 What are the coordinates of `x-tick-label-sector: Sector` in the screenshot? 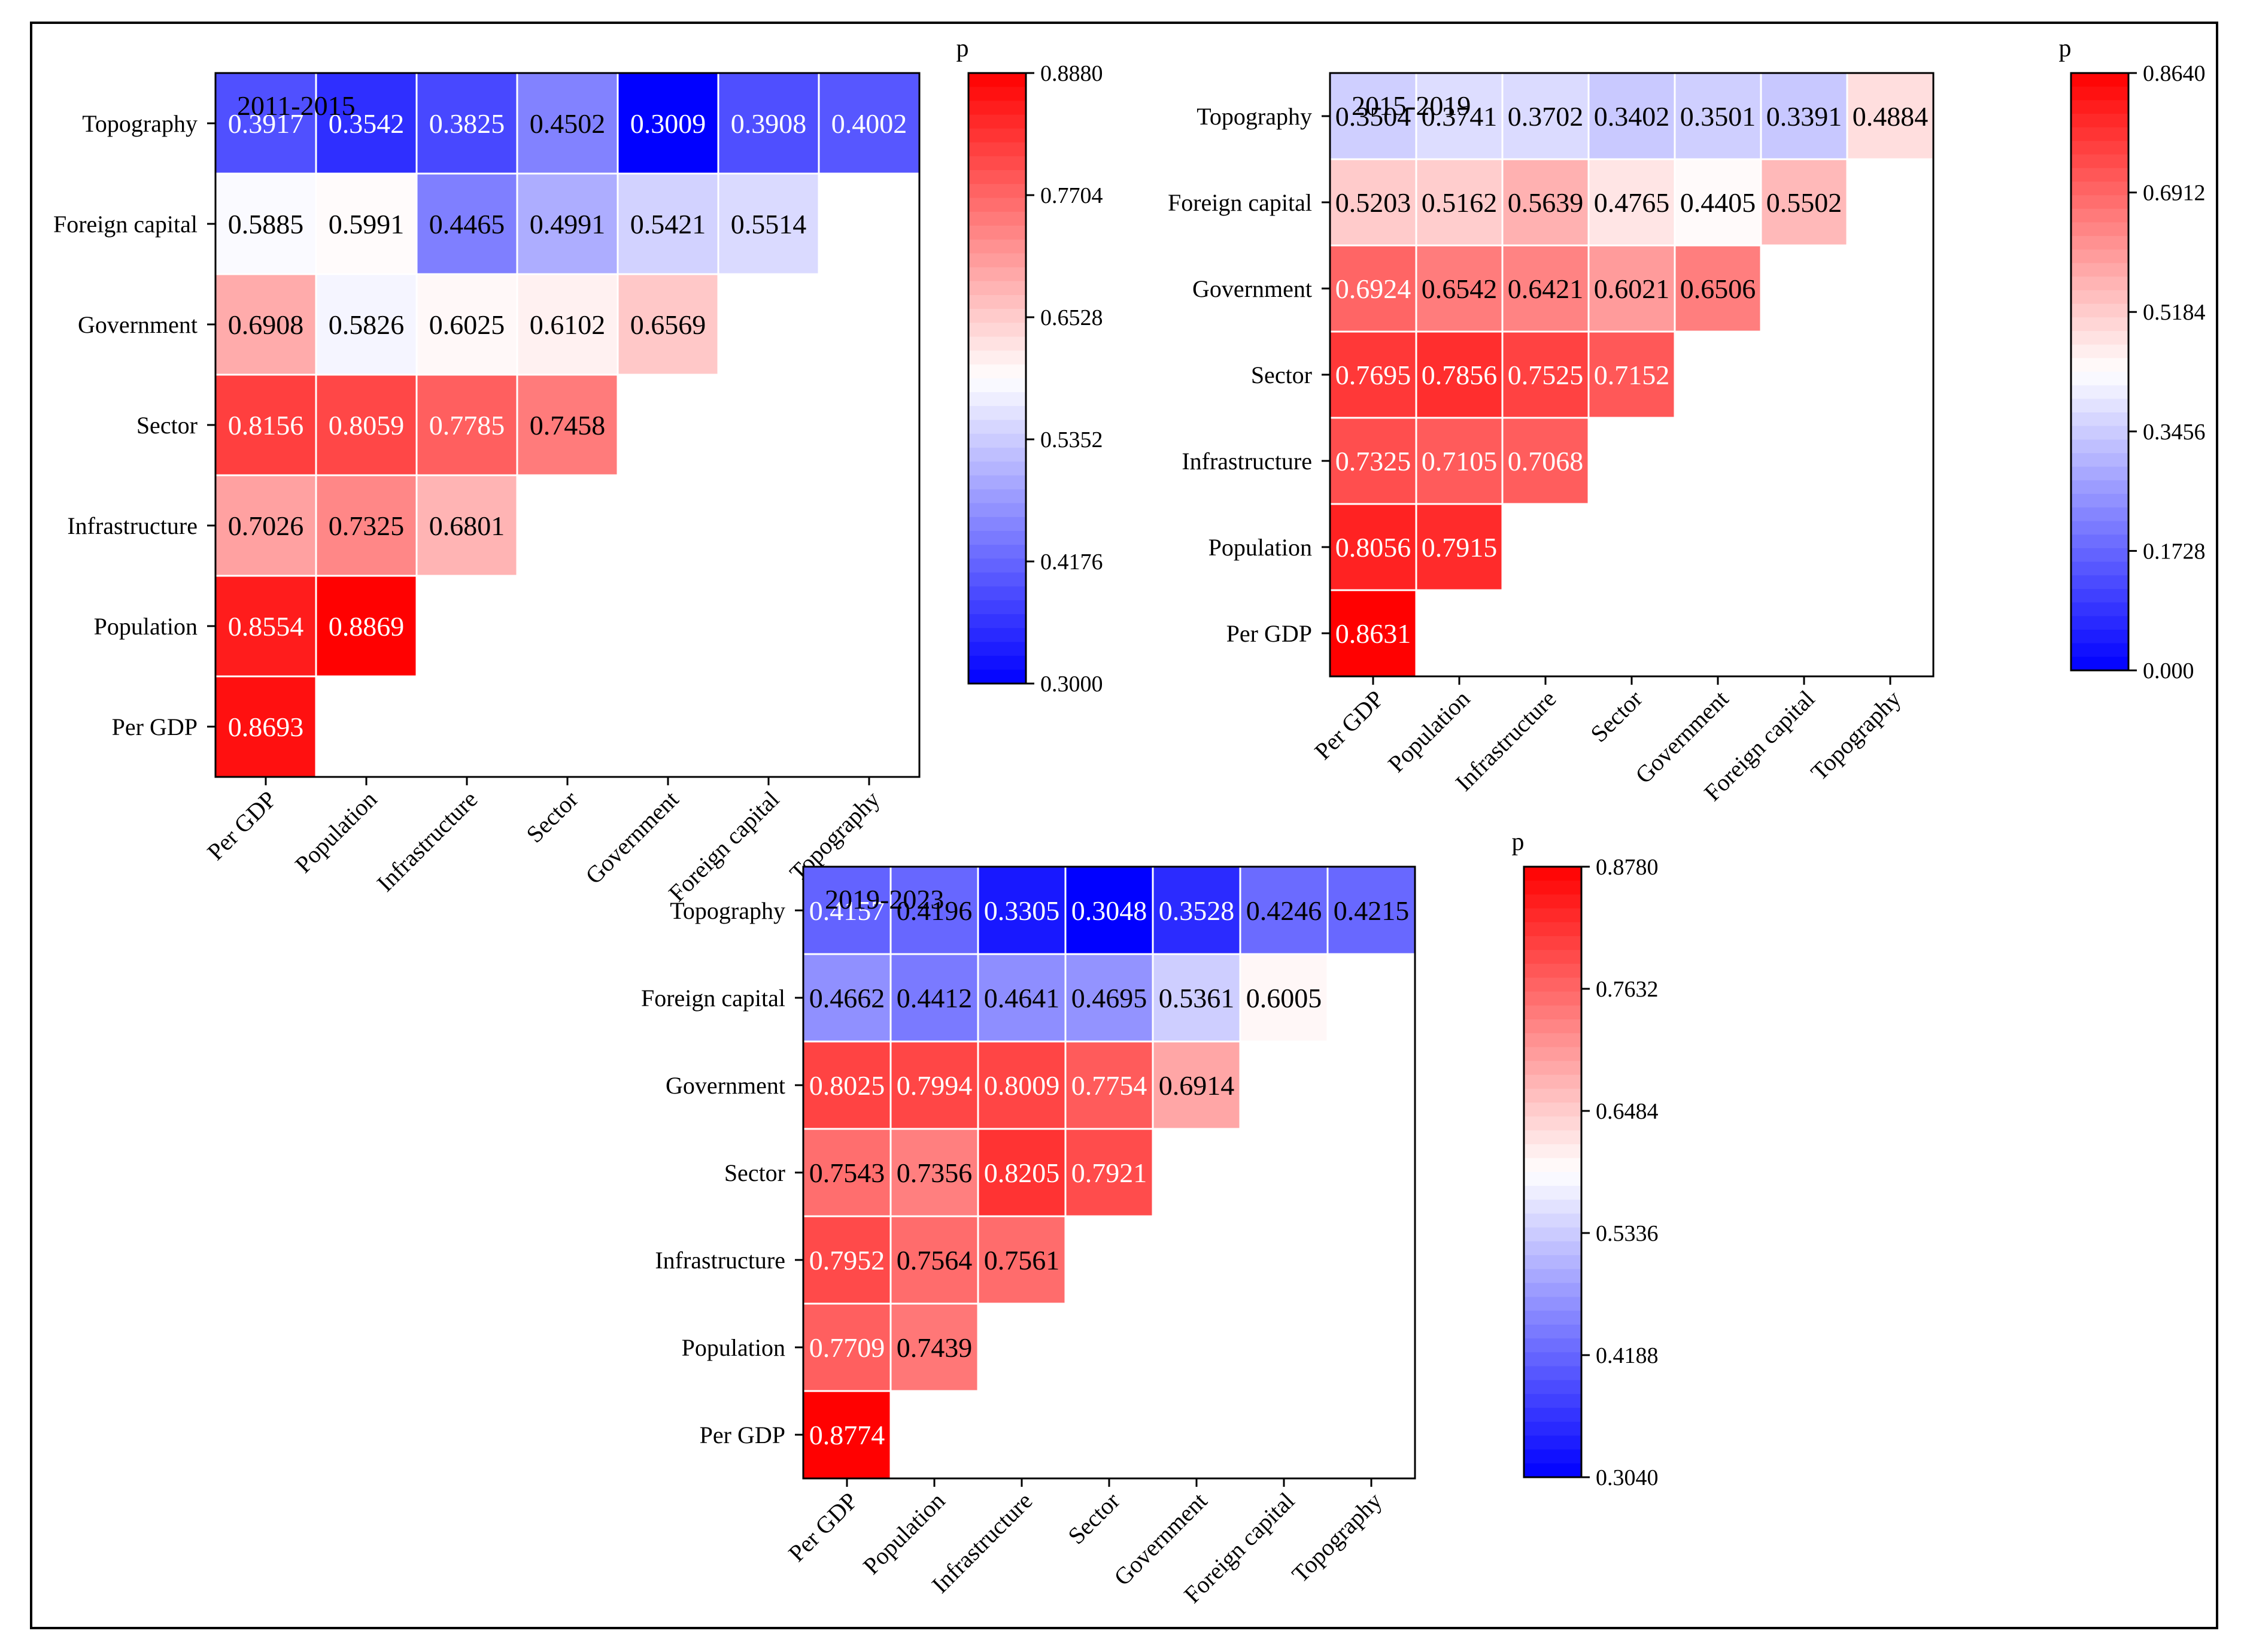 It's located at (552, 817).